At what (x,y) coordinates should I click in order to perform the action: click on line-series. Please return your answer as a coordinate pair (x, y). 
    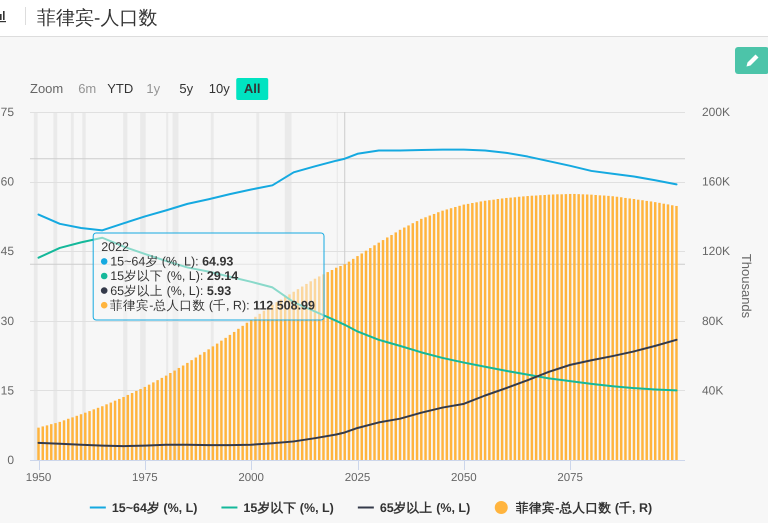
    Looking at the image, I should click on (358, 190).